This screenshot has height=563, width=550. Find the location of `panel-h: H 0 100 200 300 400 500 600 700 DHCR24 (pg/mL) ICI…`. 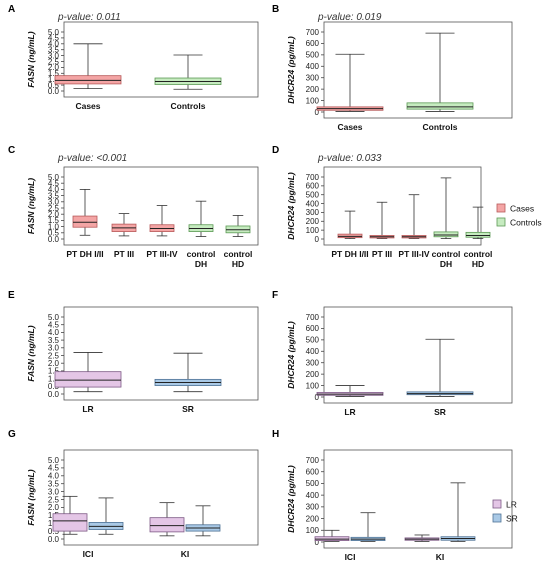

panel-h: H 0 100 200 300 400 500 600 700 DHCR24 (pg/mL) ICI… is located at coordinates (392, 495).